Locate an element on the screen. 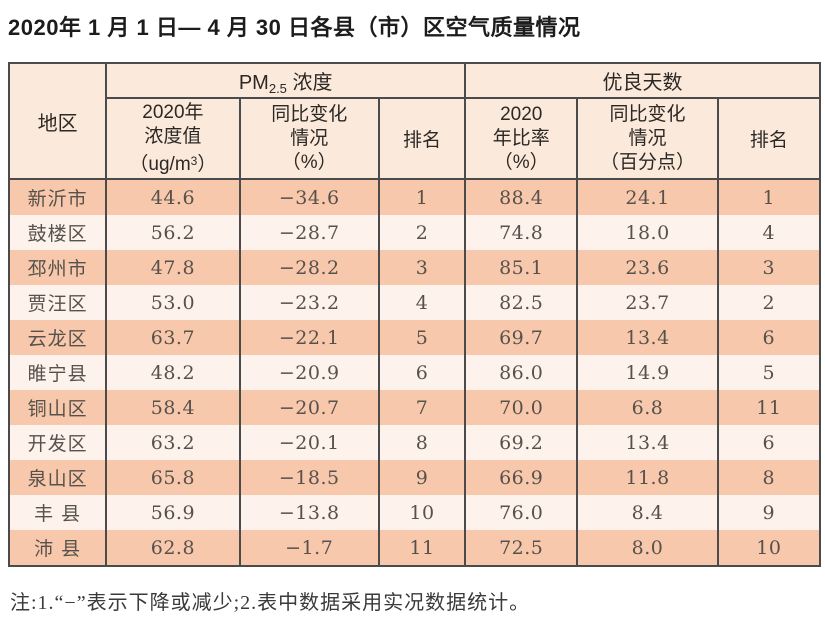 Image resolution: width=825 pixels, height=620 pixels. pm-value-cell: 62.8 is located at coordinates (173, 548).